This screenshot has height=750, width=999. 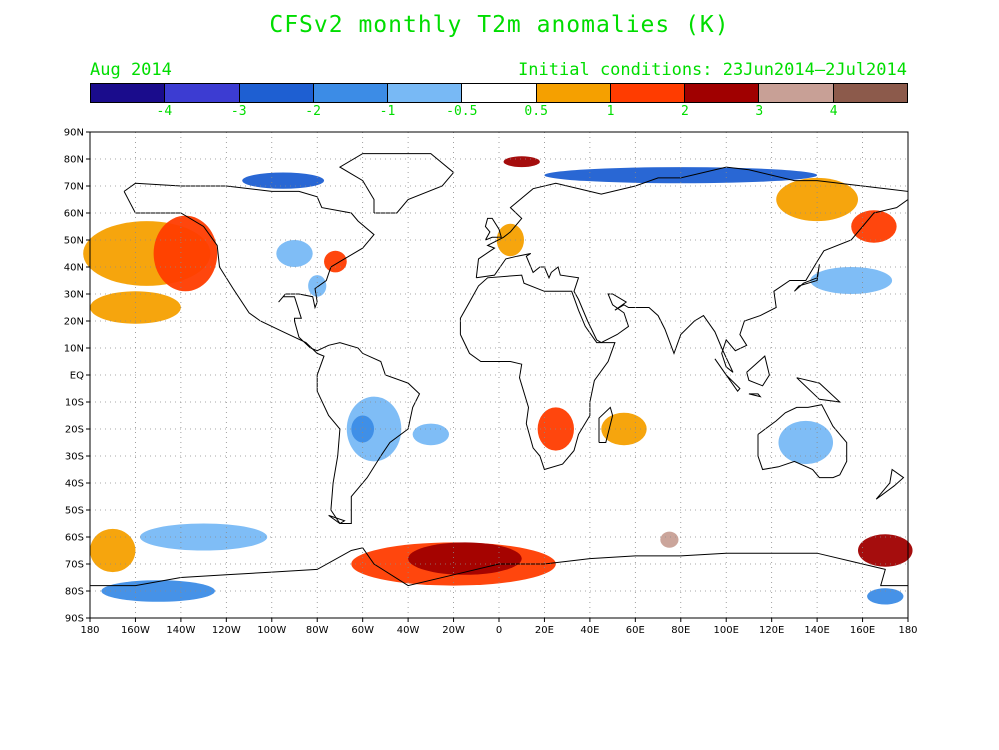 I want to click on lon-label: 120E, so click(x=771, y=630).